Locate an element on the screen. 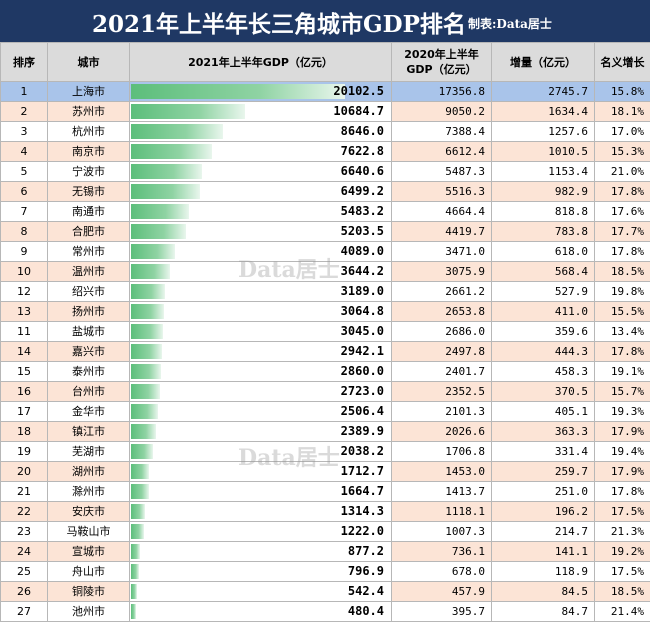 This screenshot has width=650, height=622. rank-cell: 10 is located at coordinates (24, 272).